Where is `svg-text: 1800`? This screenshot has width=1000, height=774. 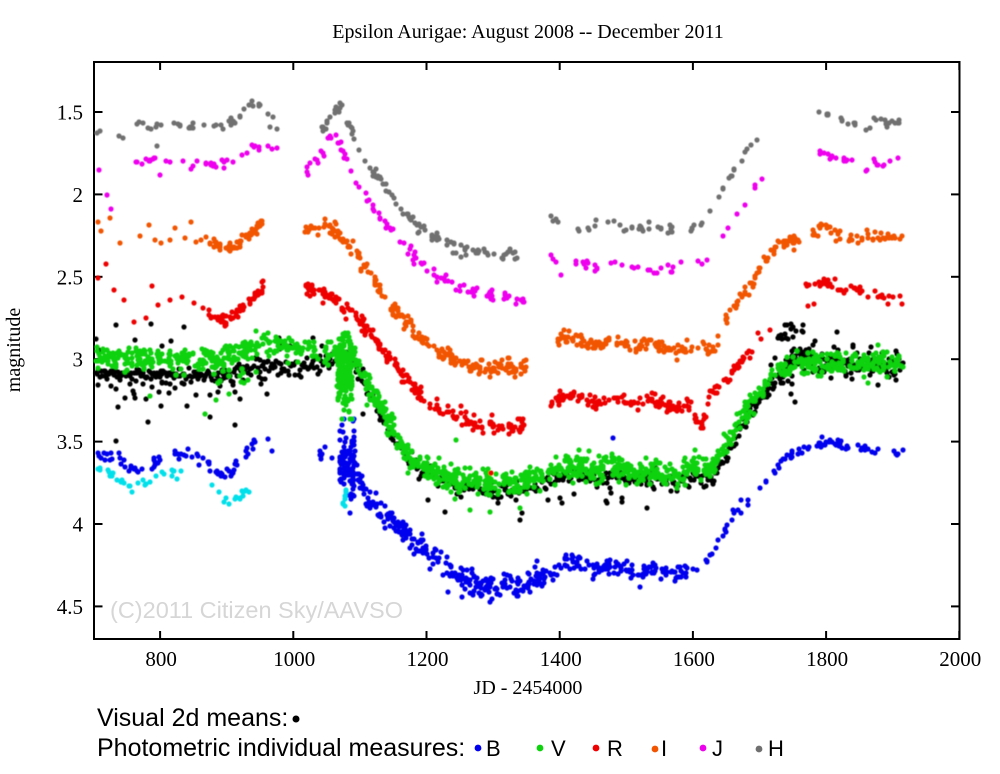
svg-text: 1800 is located at coordinates (827, 659).